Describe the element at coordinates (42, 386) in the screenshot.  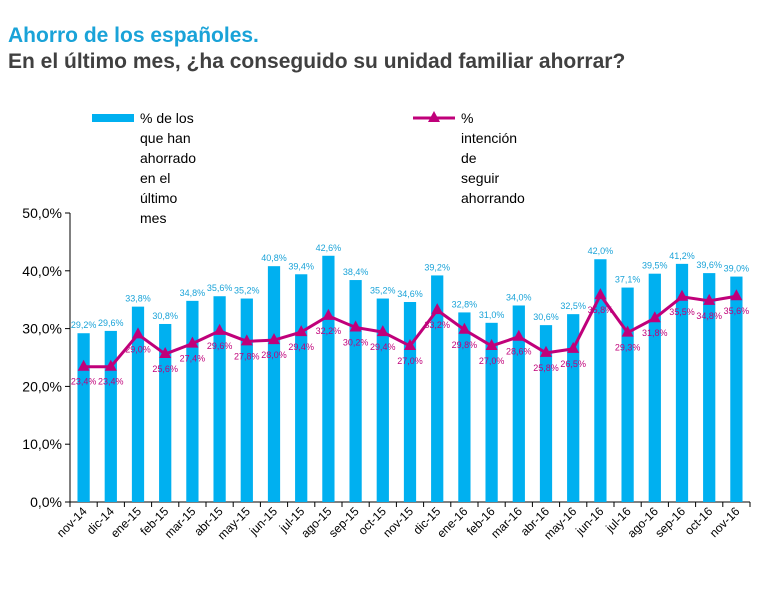
I see `y-tick-label: 20,0%` at that location.